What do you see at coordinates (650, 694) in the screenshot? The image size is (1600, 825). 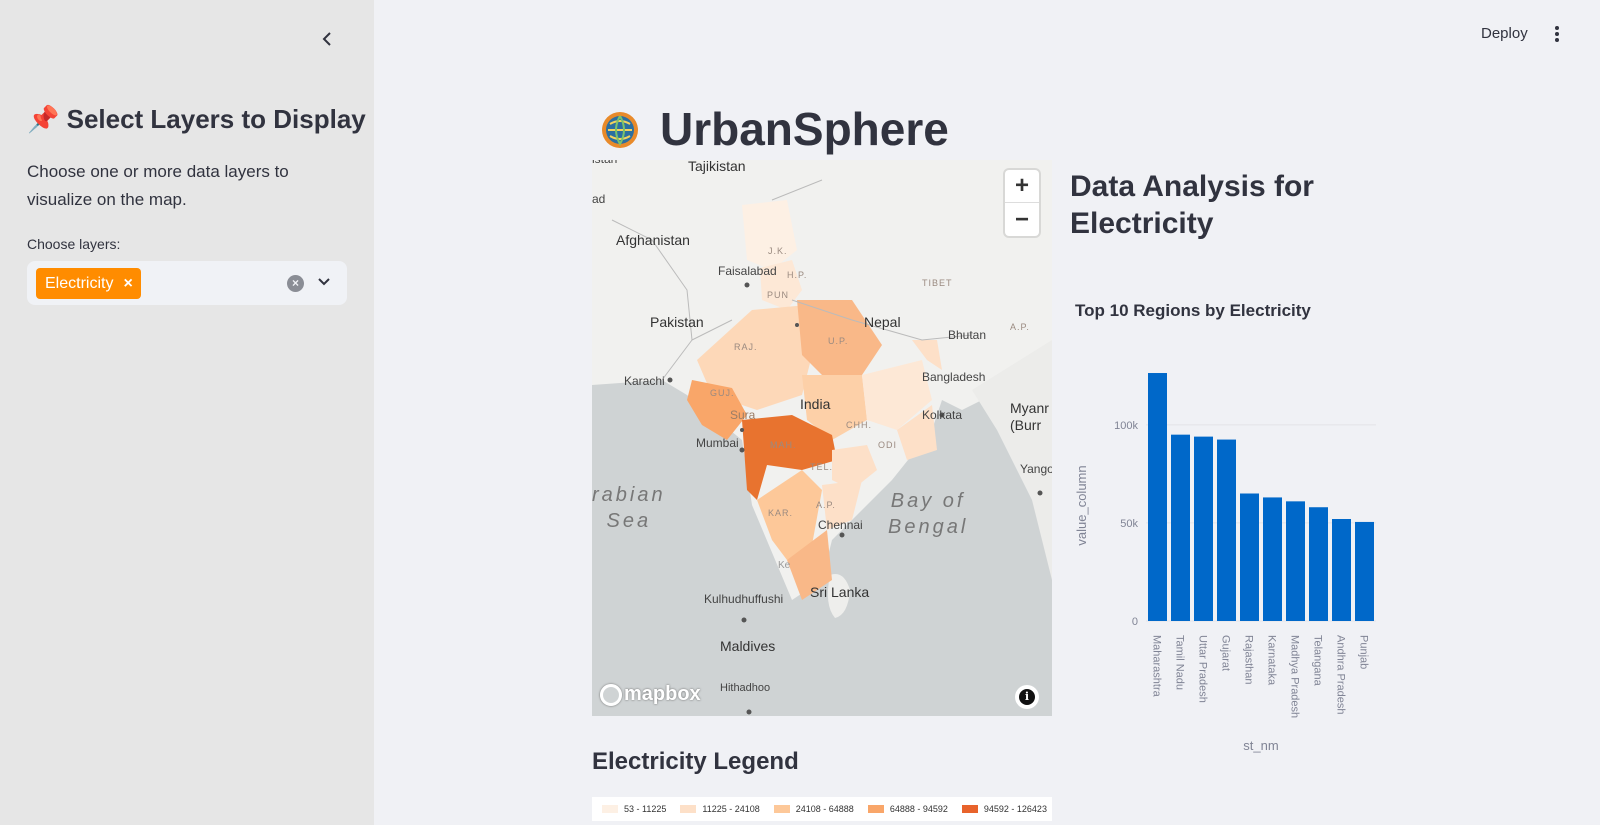 I see `mapbox-logo: mapbox` at bounding box center [650, 694].